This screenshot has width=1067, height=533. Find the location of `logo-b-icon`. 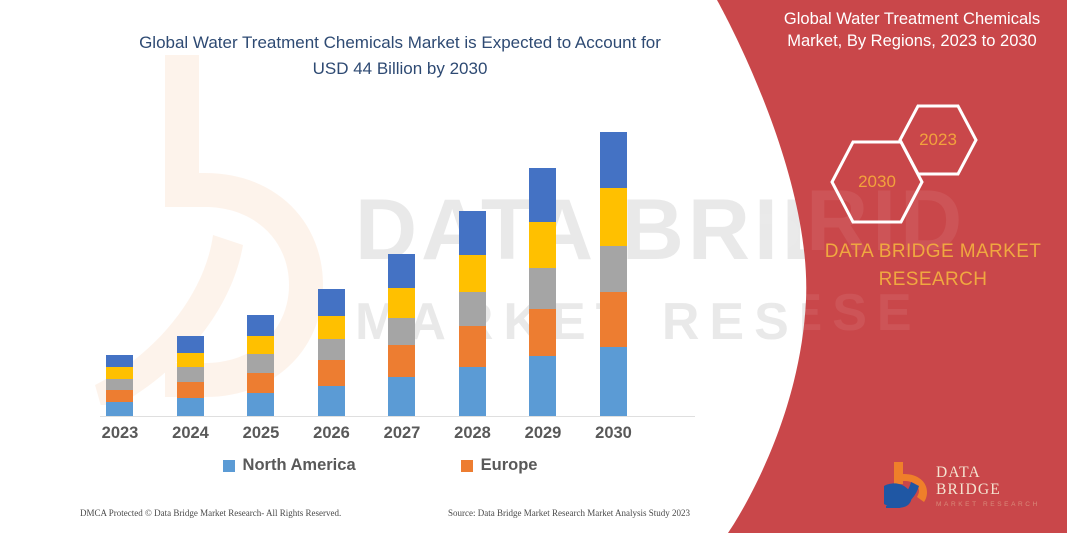

logo-b-icon is located at coordinates (905, 486).